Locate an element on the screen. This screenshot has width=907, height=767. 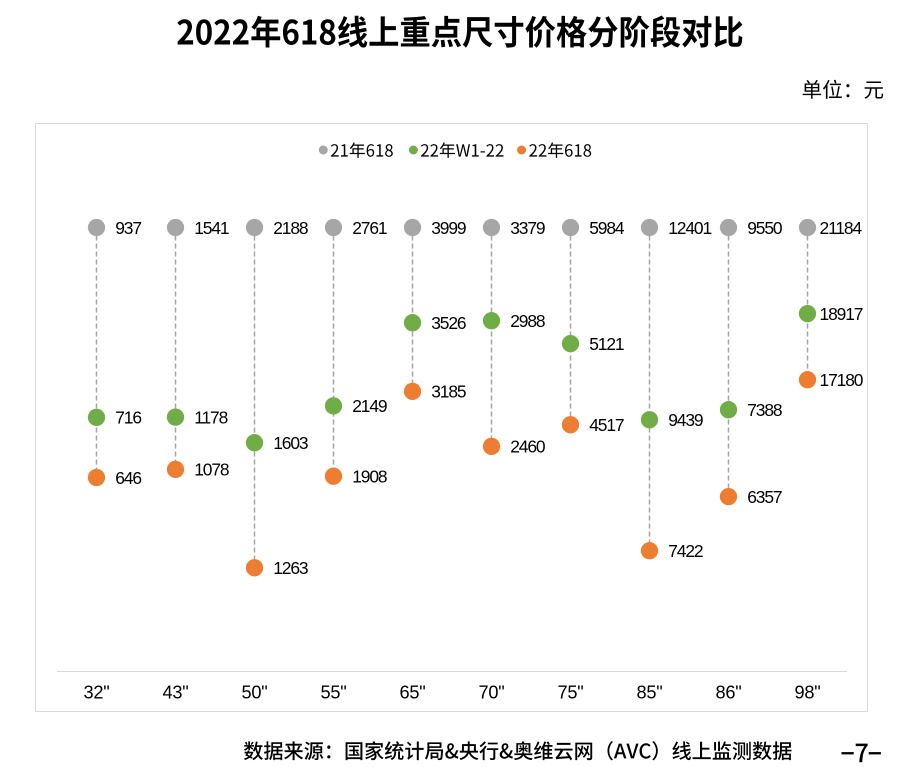
svg-text: 18917 is located at coordinates (841, 314).